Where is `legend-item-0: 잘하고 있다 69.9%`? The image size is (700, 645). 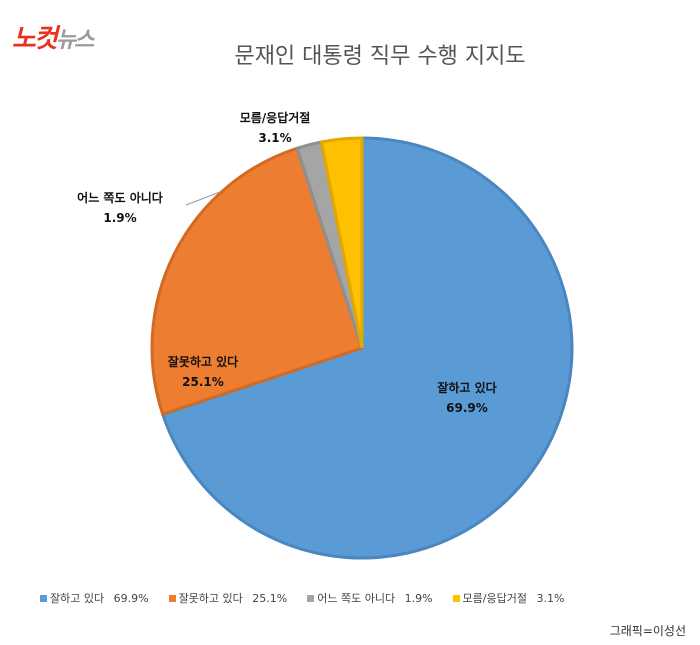 legend-item-0: 잘하고 있다 69.9% is located at coordinates (94, 598).